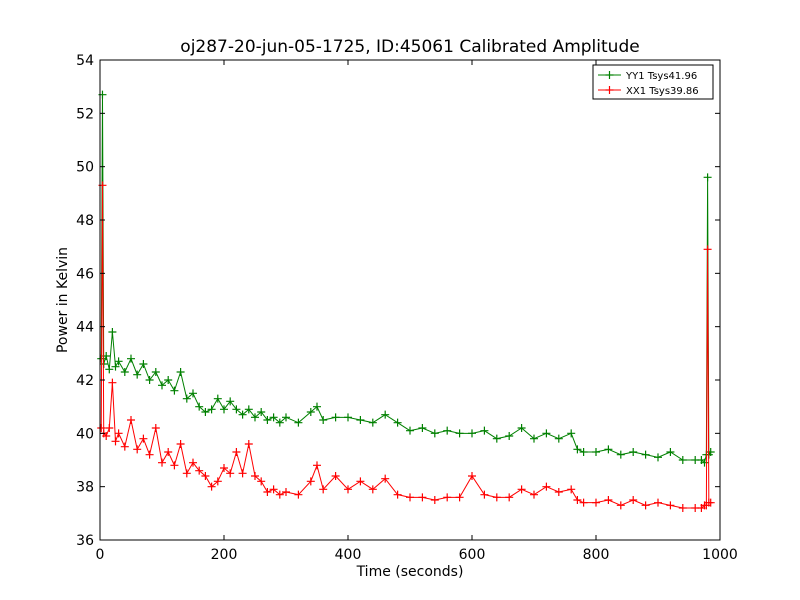 Image resolution: width=800 pixels, height=600 pixels. I want to click on y-tick-label: 38, so click(85, 488).